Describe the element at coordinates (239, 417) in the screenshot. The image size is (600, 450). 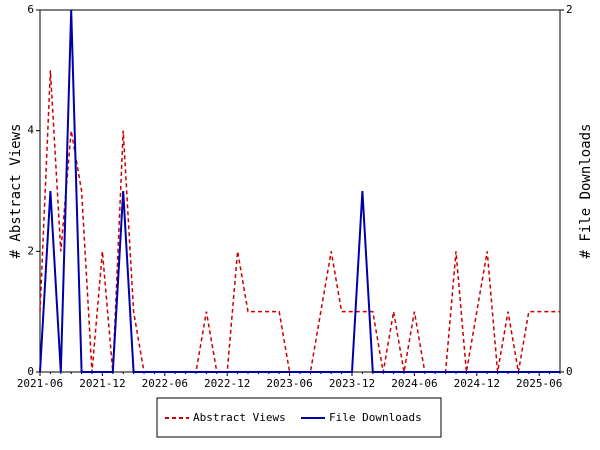
I see `legend-label: Abstract Views` at that location.